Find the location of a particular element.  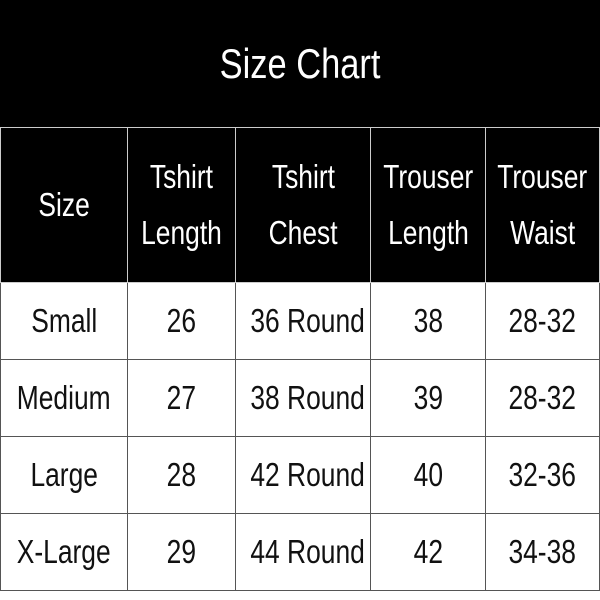

cell-text: 44 Round is located at coordinates (307, 551).